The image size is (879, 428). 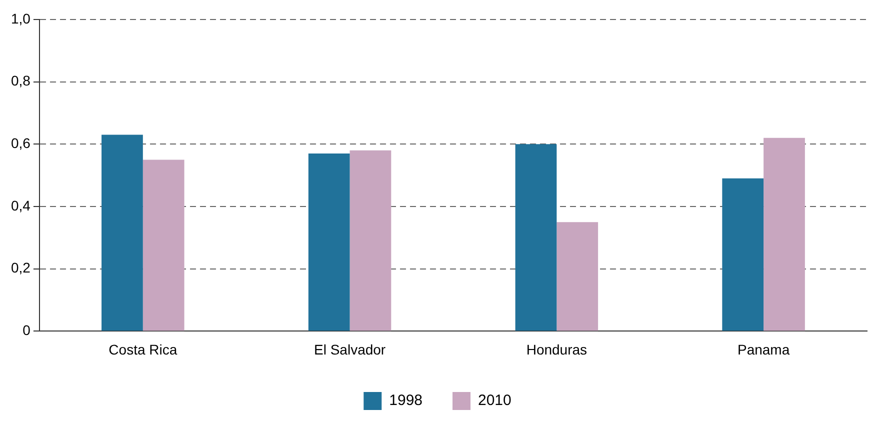 What do you see at coordinates (20, 142) in the screenshot?
I see `y-tick-label: 0,6` at bounding box center [20, 142].